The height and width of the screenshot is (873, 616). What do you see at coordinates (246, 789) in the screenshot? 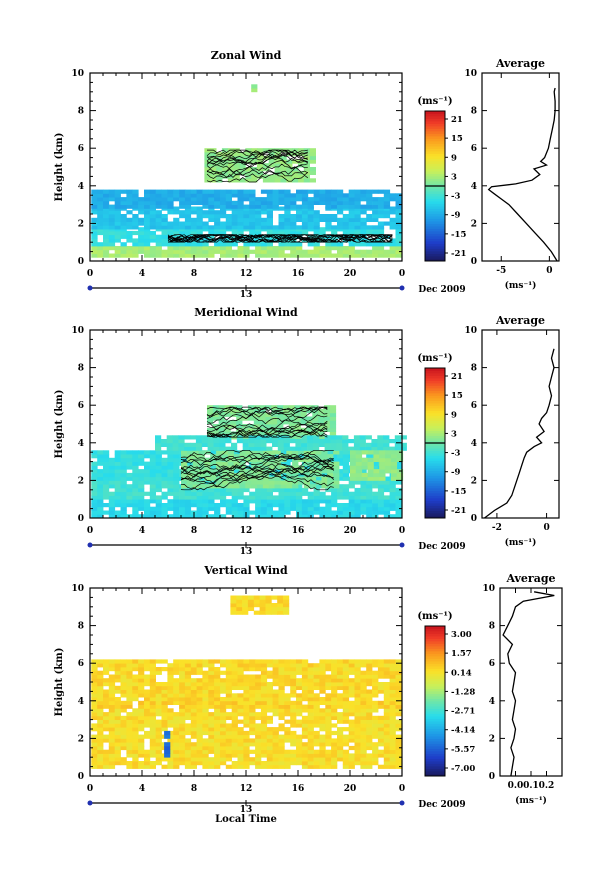
I see `x-tick-label: 12` at bounding box center [246, 789].